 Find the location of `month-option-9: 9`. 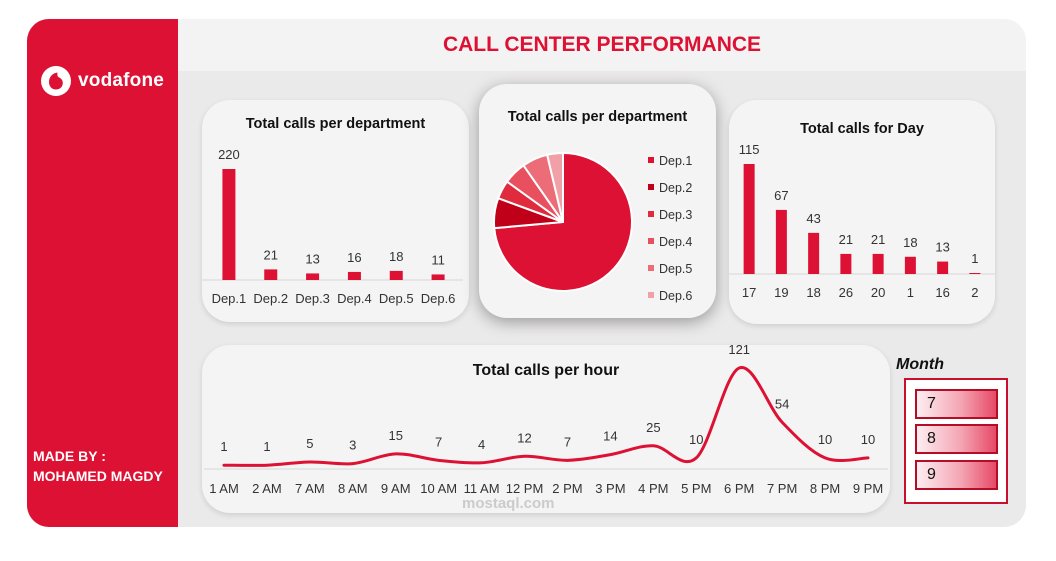

month-option-9: 9 is located at coordinates (956, 475).